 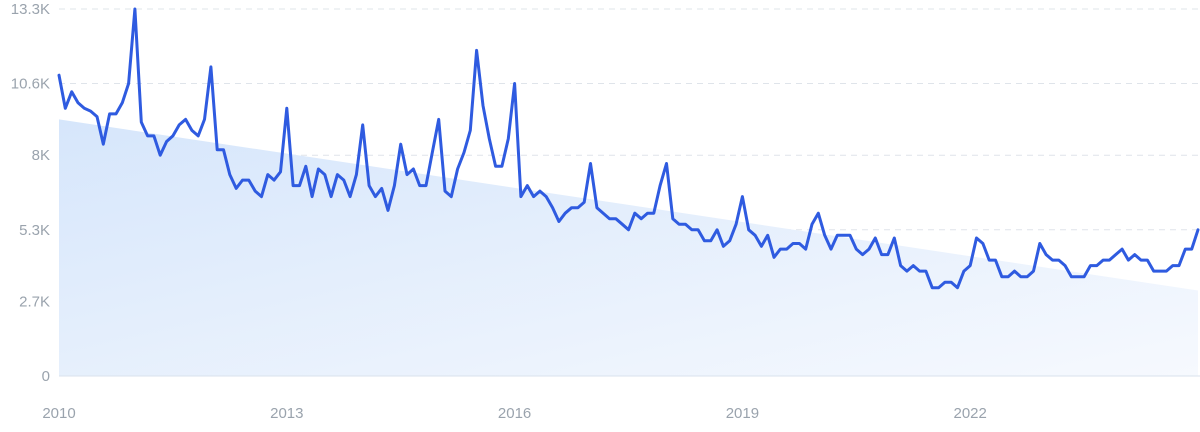 What do you see at coordinates (46, 376) in the screenshot?
I see `y-tick-label: 0` at bounding box center [46, 376].